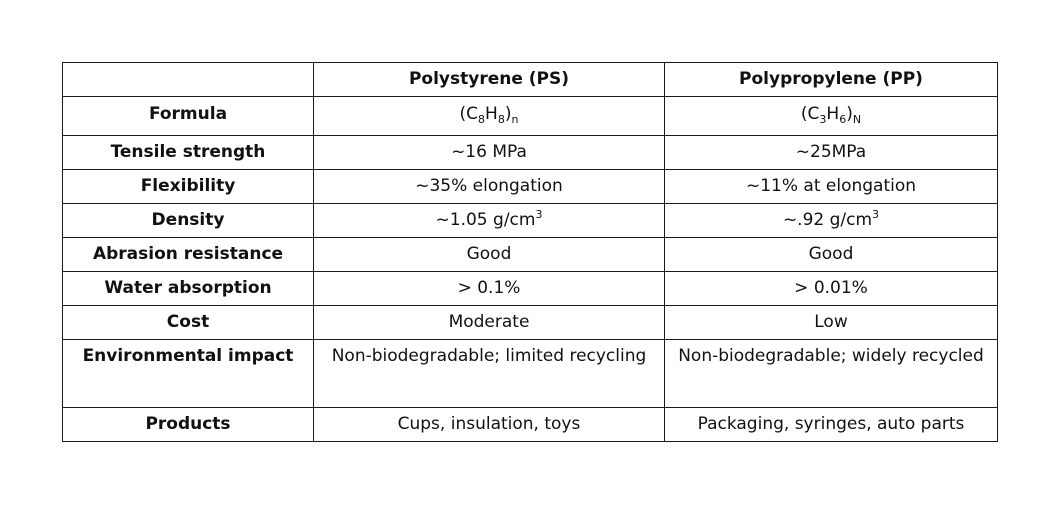  Describe the element at coordinates (831, 424) in the screenshot. I see `cell-pp: Packaging, syringes, auto parts` at that location.